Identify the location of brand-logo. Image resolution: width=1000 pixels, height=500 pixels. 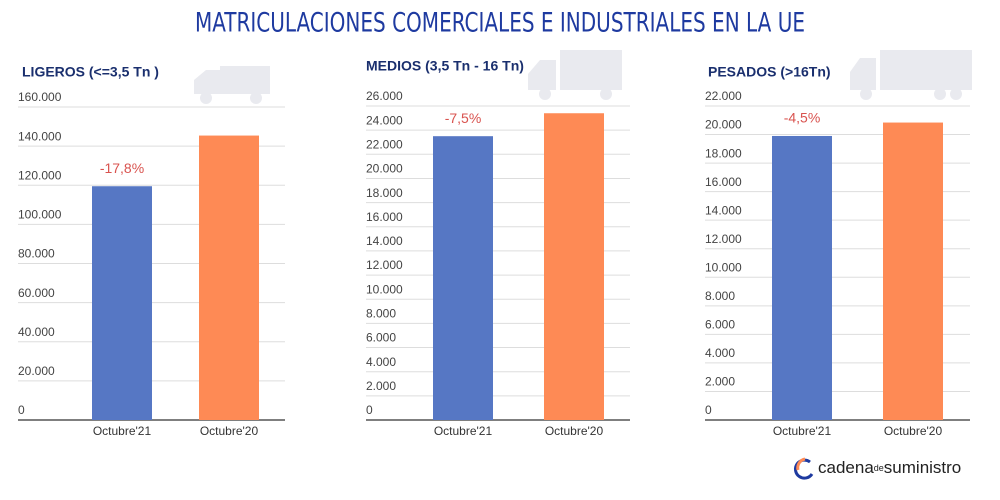
(804, 468).